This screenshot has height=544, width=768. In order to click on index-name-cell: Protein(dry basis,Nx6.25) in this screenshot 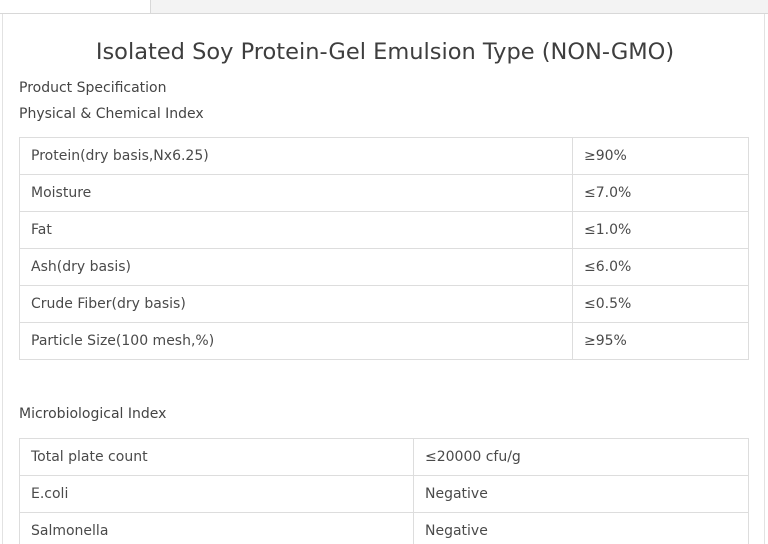, I will do `click(296, 156)`.